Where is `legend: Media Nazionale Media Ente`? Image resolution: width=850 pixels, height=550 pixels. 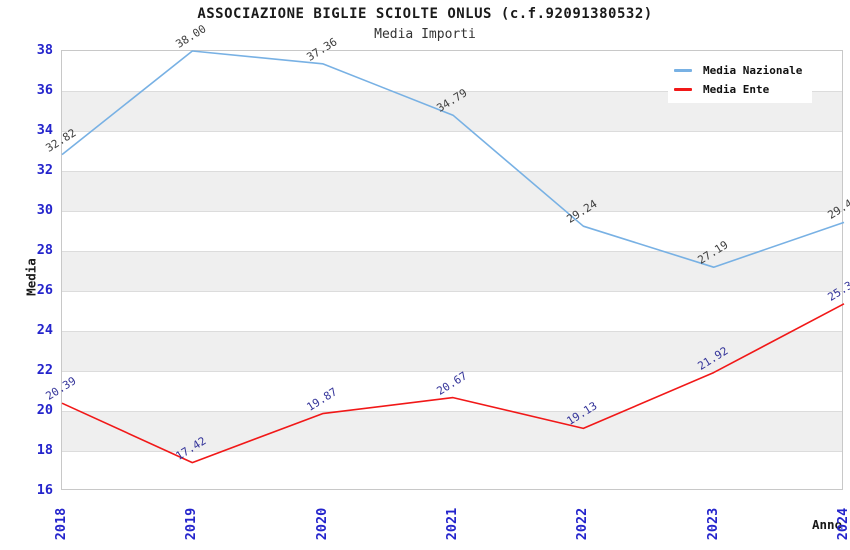 legend: Media Nazionale Media Ente is located at coordinates (740, 80).